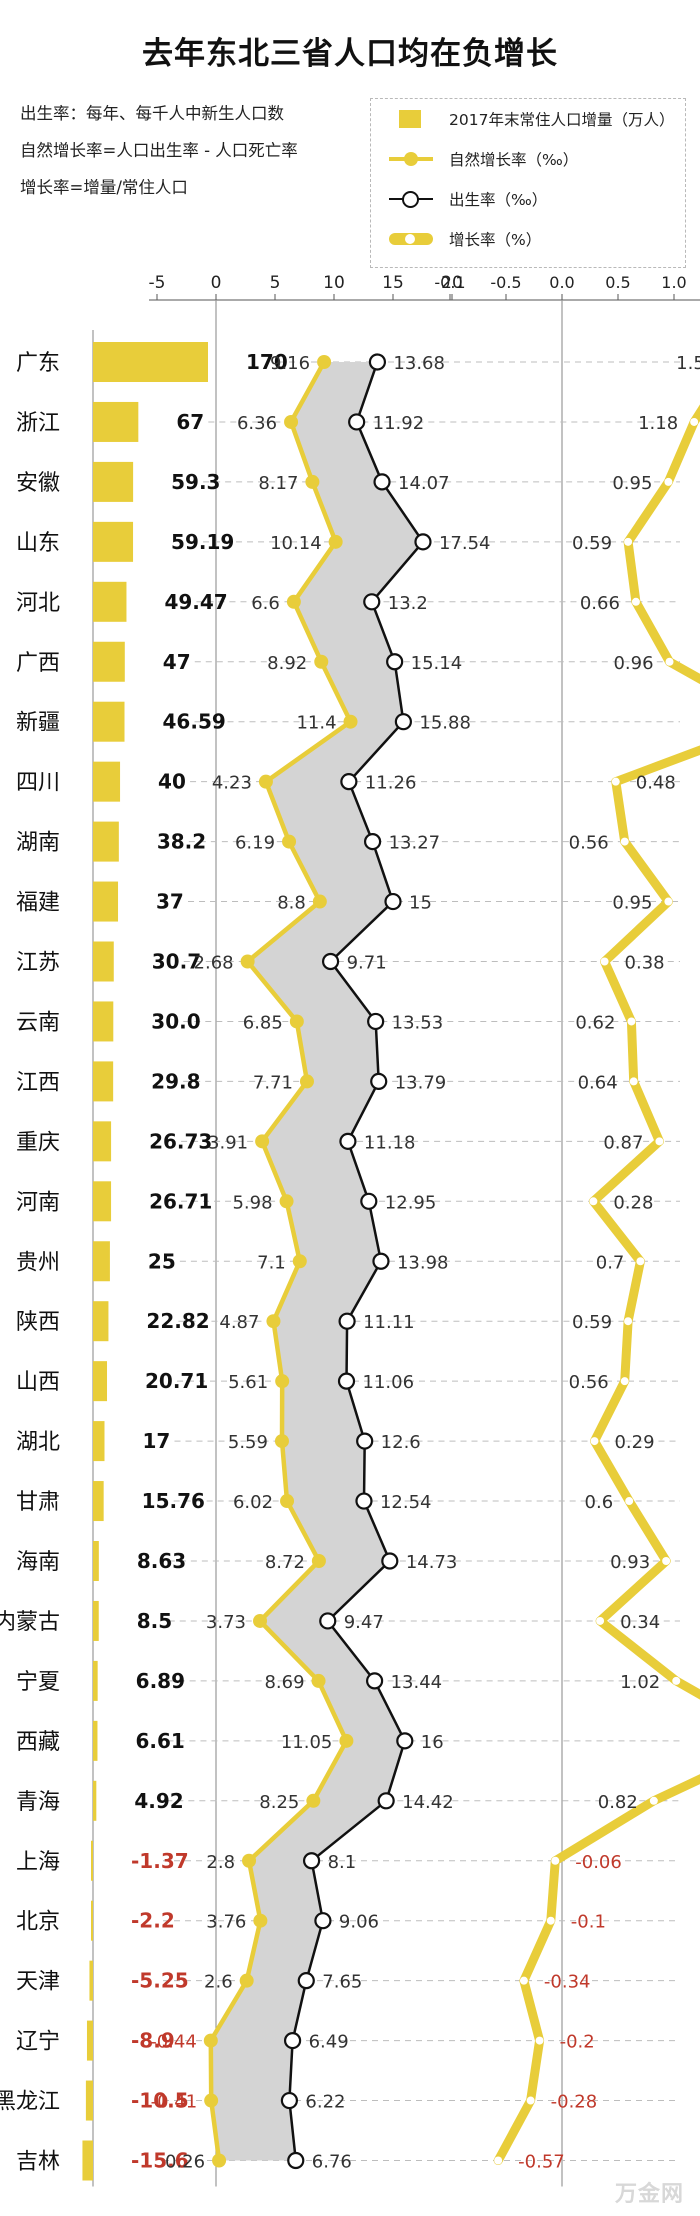 Image resolution: width=700 pixels, height=2216 pixels. I want to click on natural-growth-label: 2.68, so click(214, 963).